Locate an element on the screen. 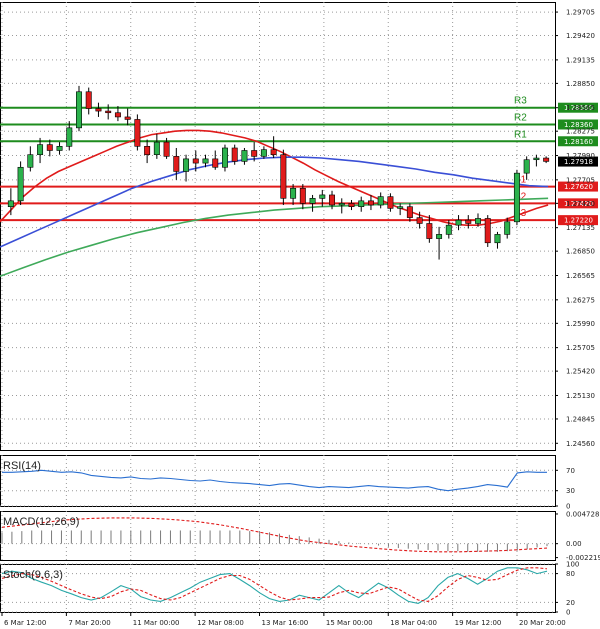  stoch-tick-label: 20 is located at coordinates (570, 603).